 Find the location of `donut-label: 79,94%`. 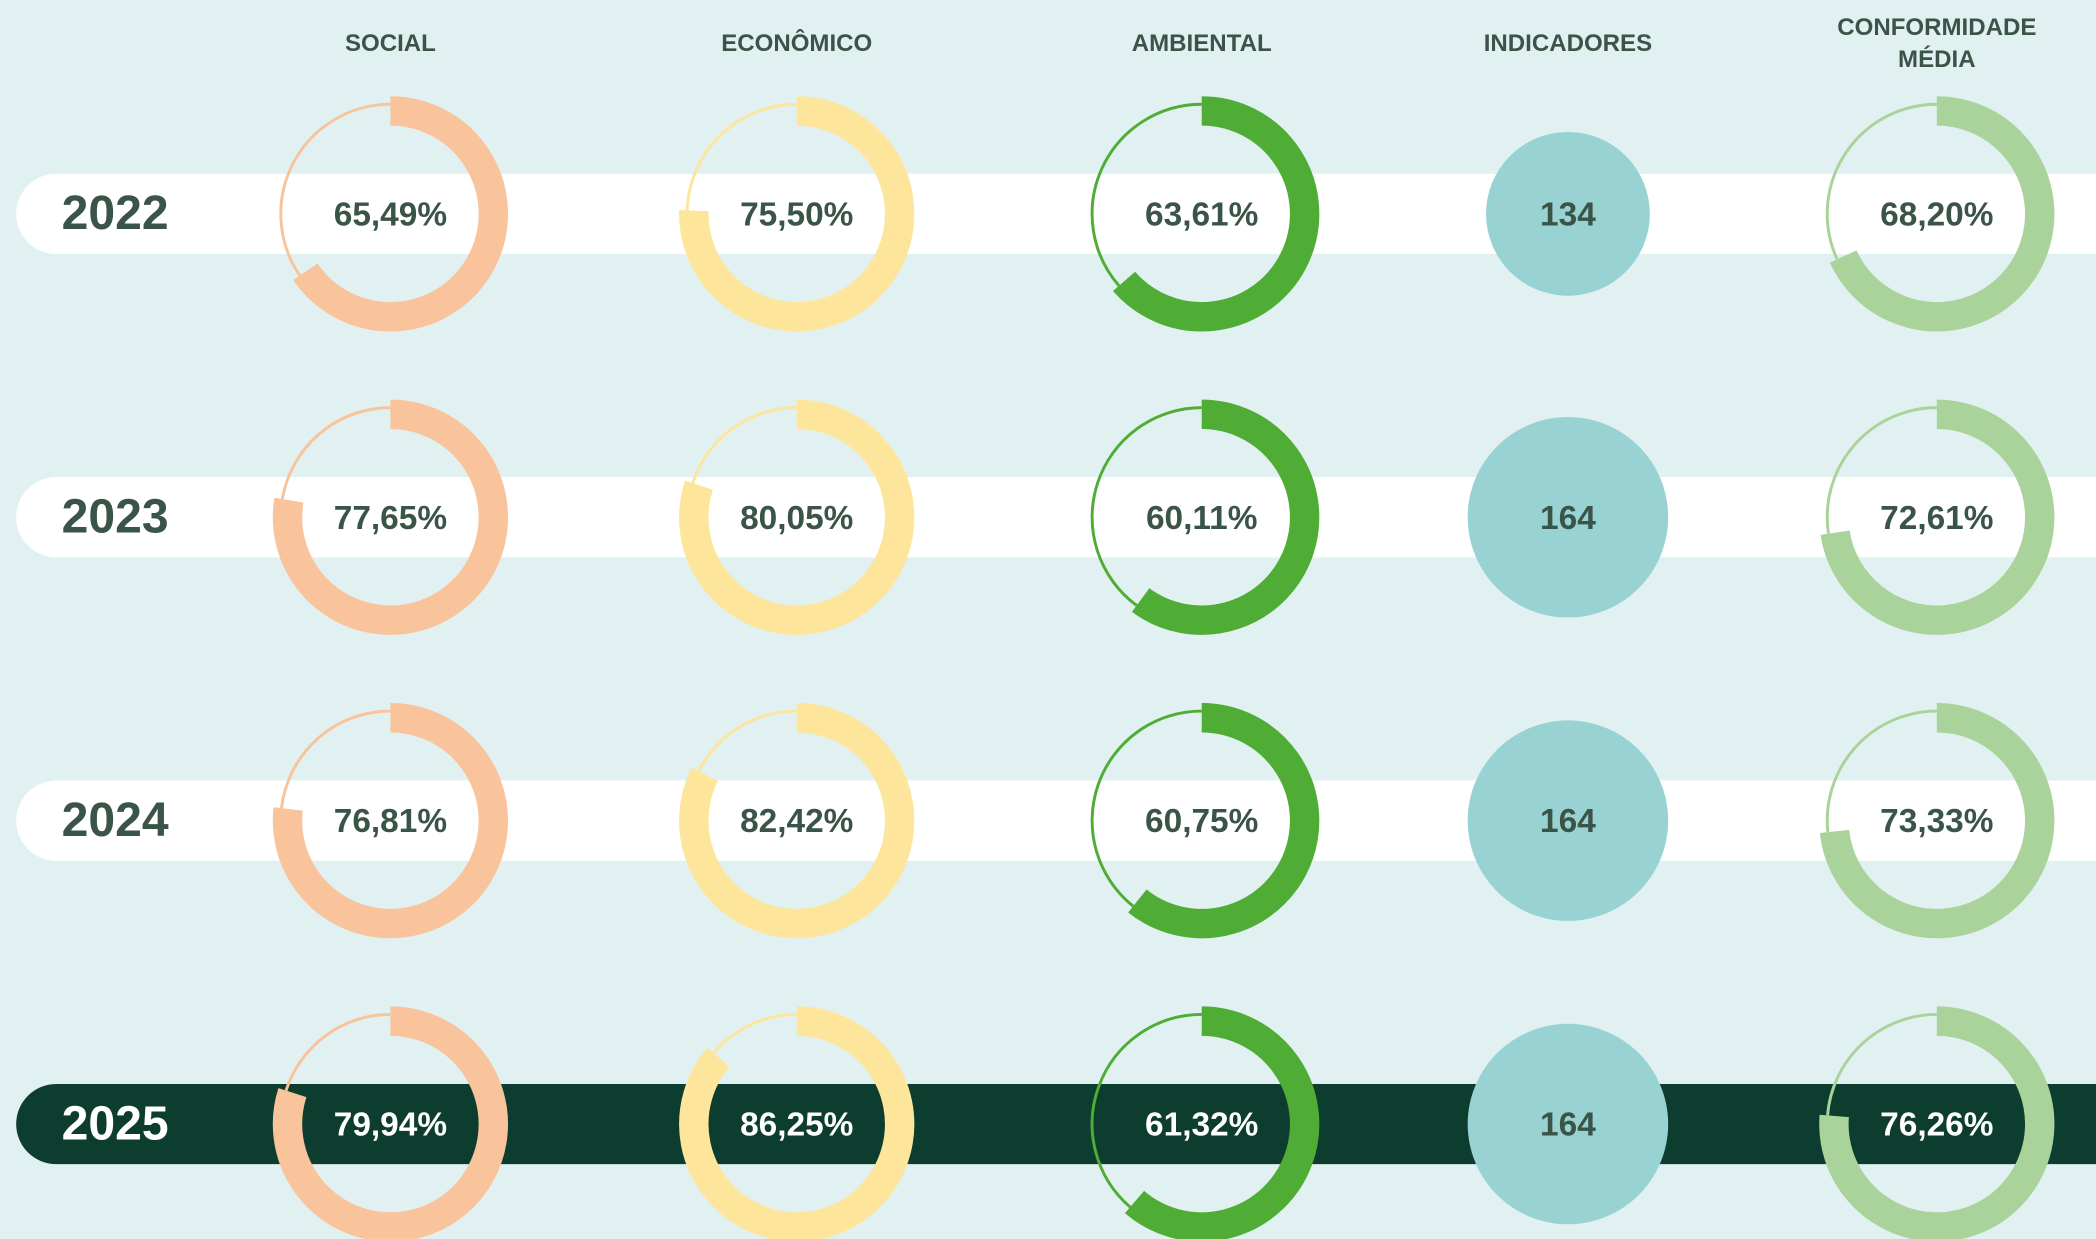

donut-label: 79,94% is located at coordinates (390, 1125).